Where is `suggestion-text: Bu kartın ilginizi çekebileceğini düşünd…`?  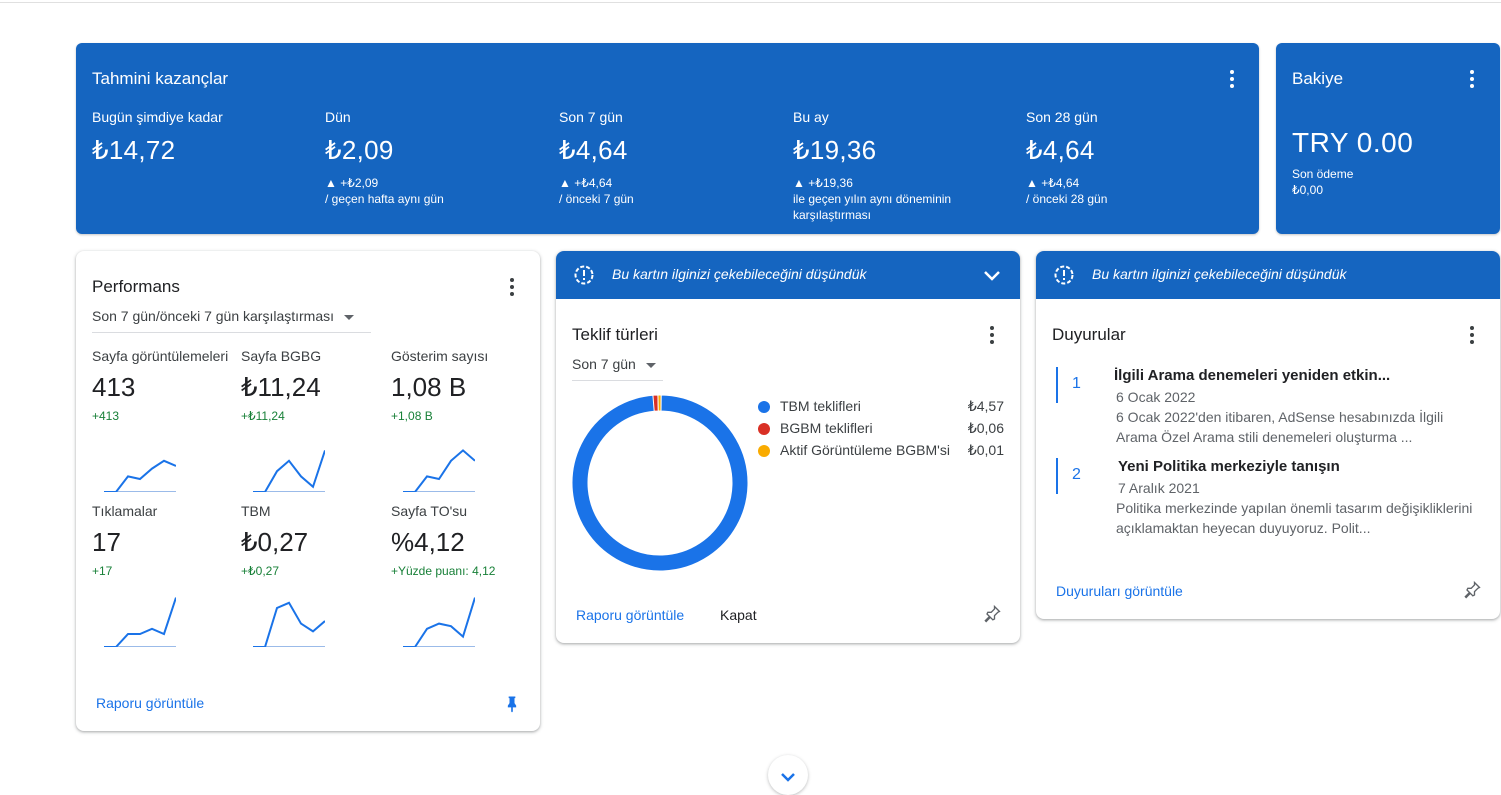 suggestion-text: Bu kartın ilginizi çekebileceğini düşünd… is located at coordinates (739, 274).